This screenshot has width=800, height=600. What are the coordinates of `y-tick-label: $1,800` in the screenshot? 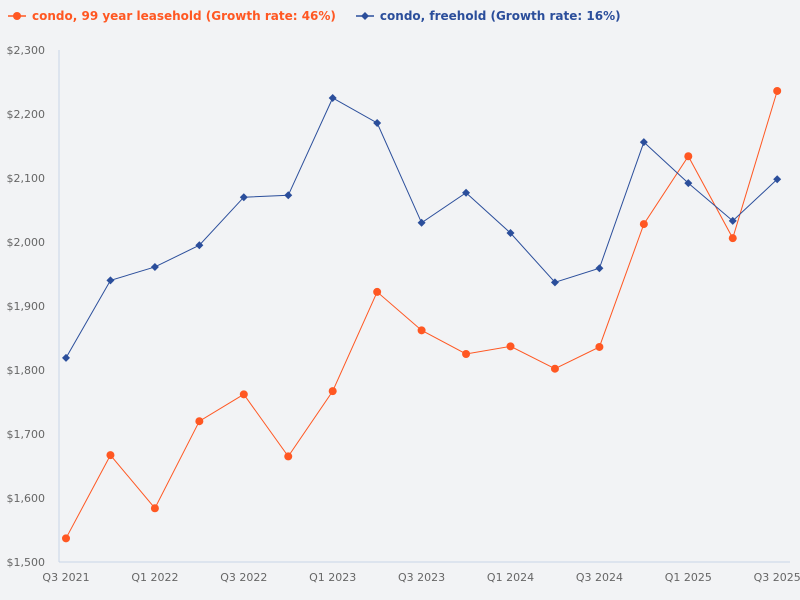 It's located at (26, 370).